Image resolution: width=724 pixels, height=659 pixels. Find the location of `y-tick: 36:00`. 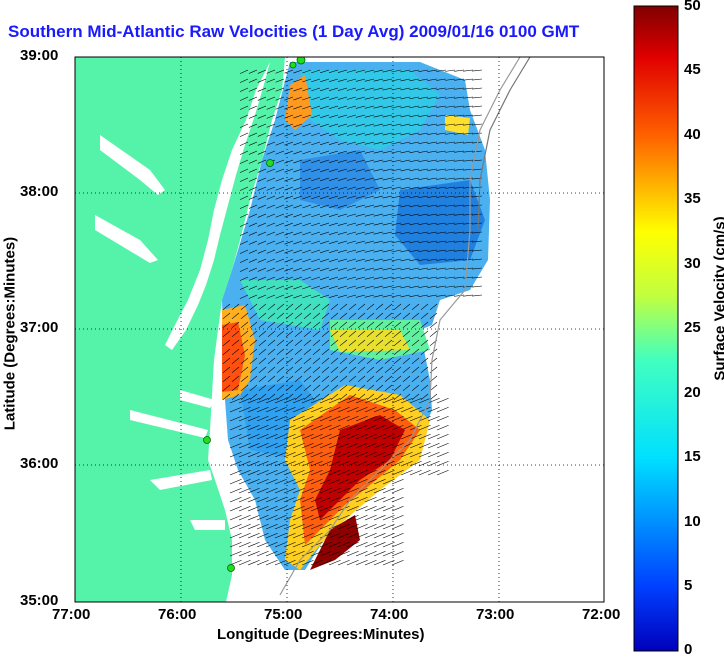

y-tick: 36:00 is located at coordinates (39, 463).